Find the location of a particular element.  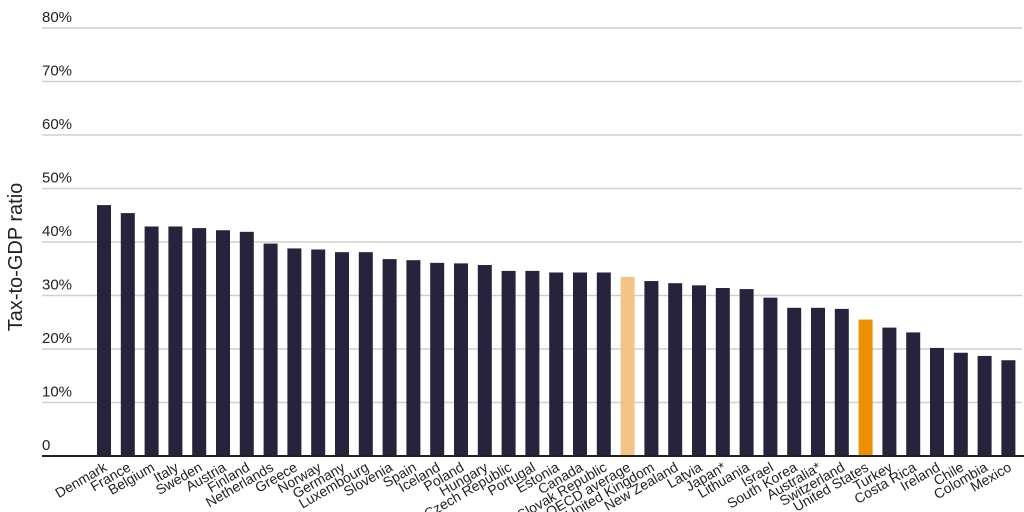

y-tick-label: 60% is located at coordinates (57, 124).